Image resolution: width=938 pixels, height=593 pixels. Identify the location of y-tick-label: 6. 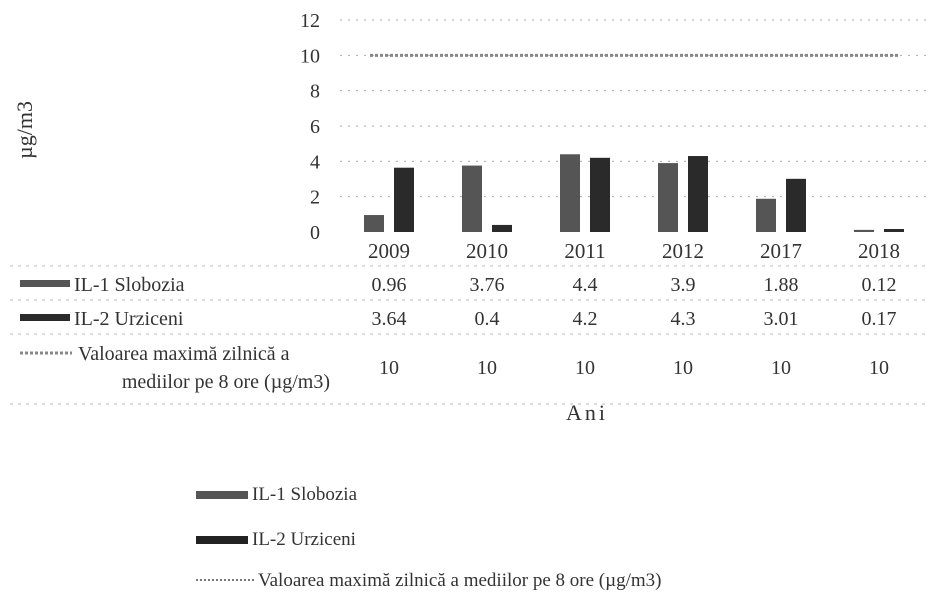
(315, 127).